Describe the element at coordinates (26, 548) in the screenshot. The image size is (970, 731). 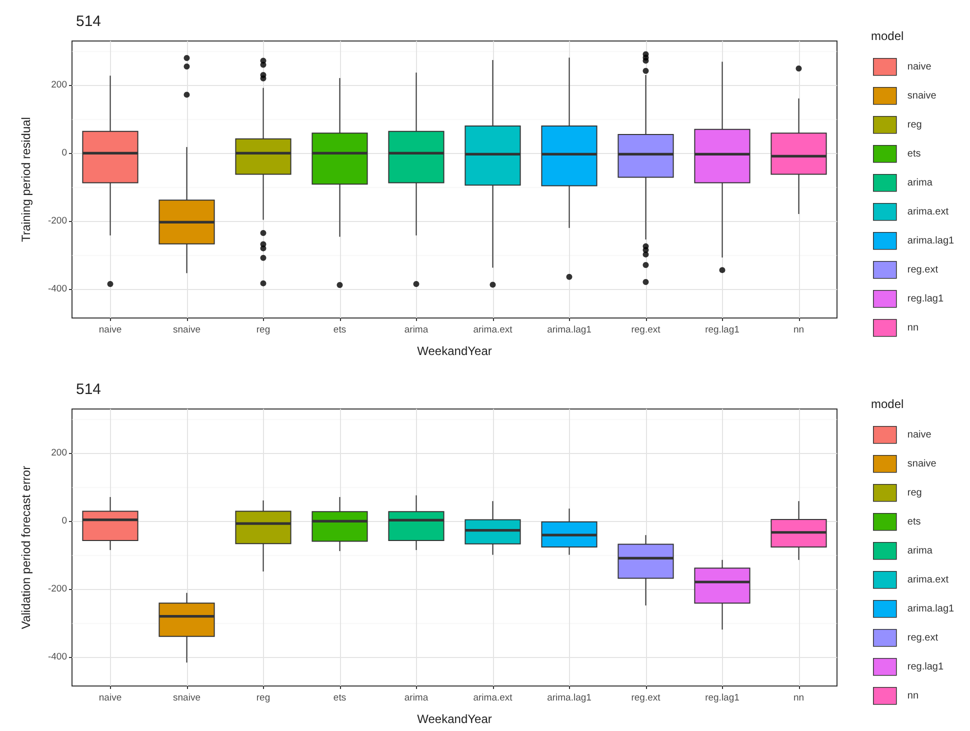
I see `y-axis-title: Validation period forecast error` at that location.